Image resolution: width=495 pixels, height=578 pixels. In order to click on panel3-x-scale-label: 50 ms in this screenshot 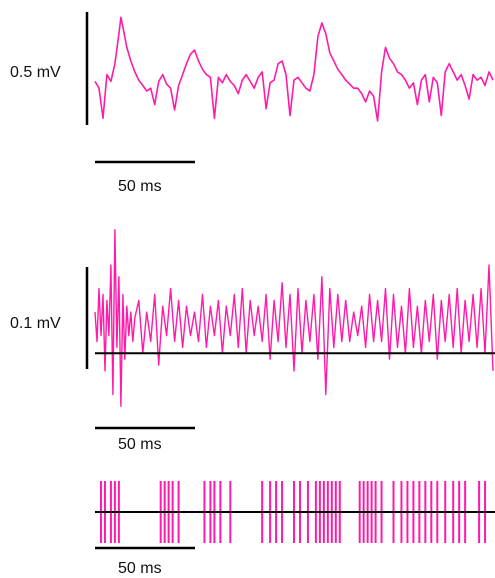, I will do `click(140, 568)`.